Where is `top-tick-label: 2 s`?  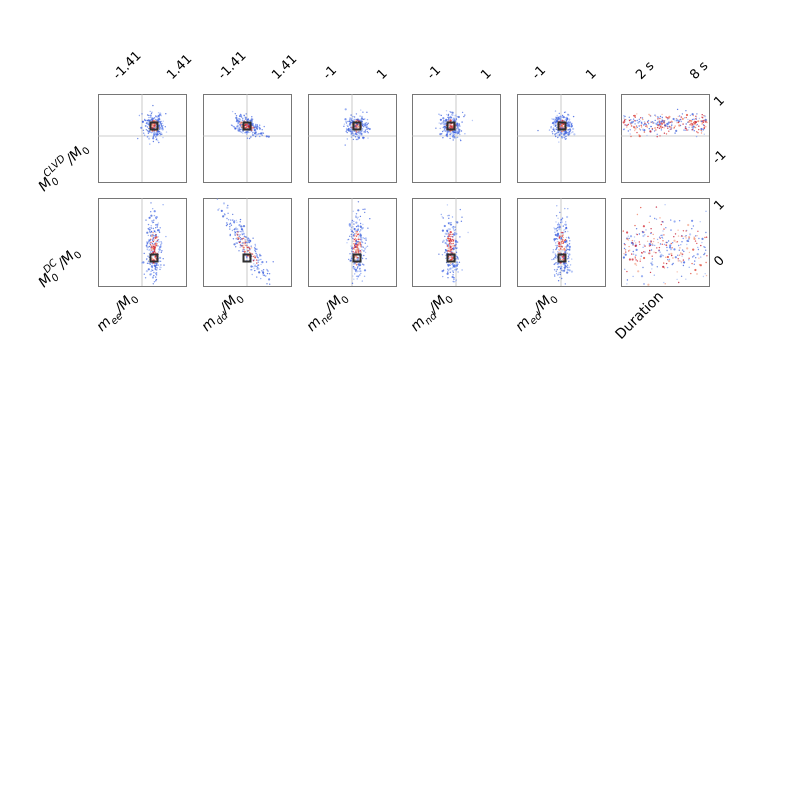
top-tick-label: 2 s is located at coordinates (645, 71).